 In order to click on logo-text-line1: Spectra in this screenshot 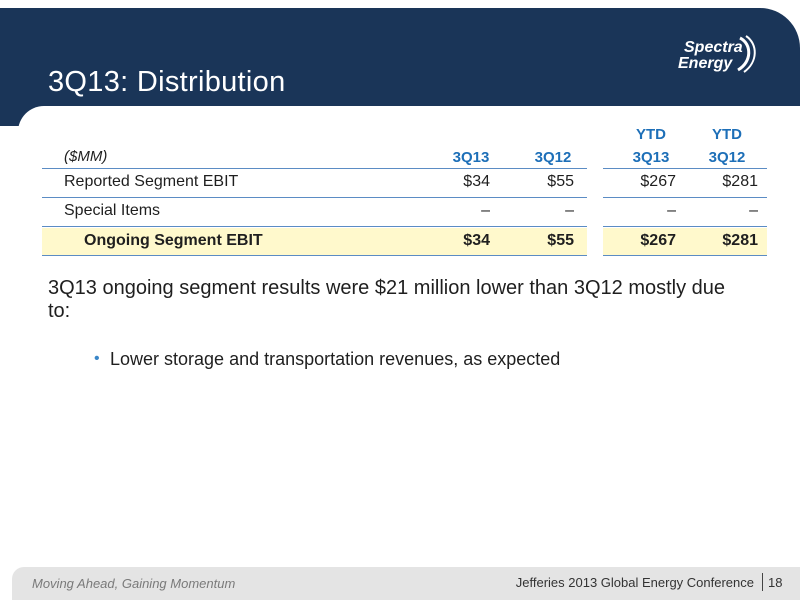, I will do `click(713, 47)`.